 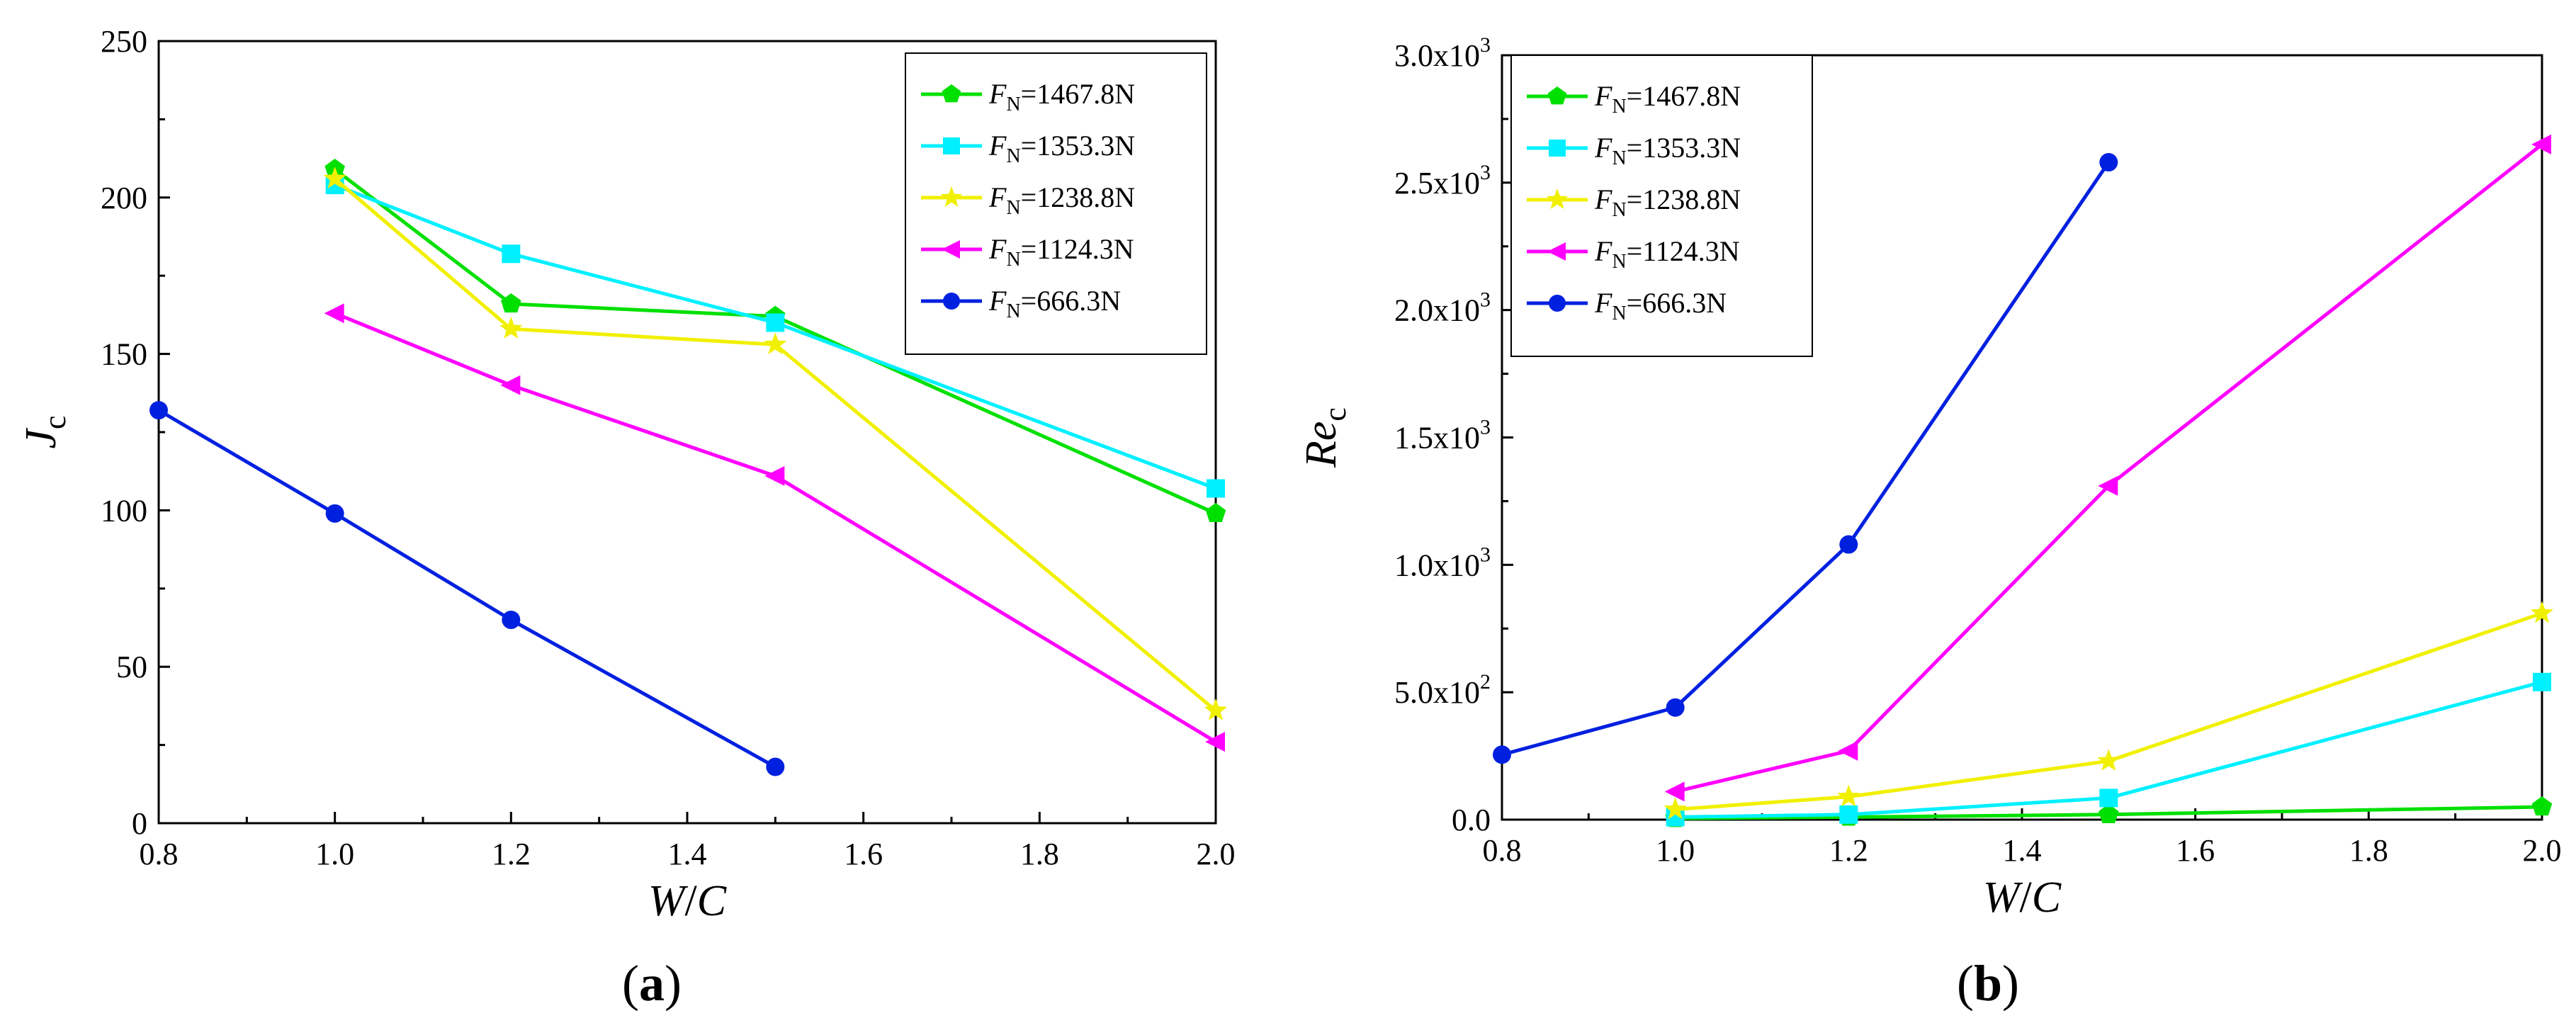 I want to click on legend-marker-square, so click(x=951, y=145).